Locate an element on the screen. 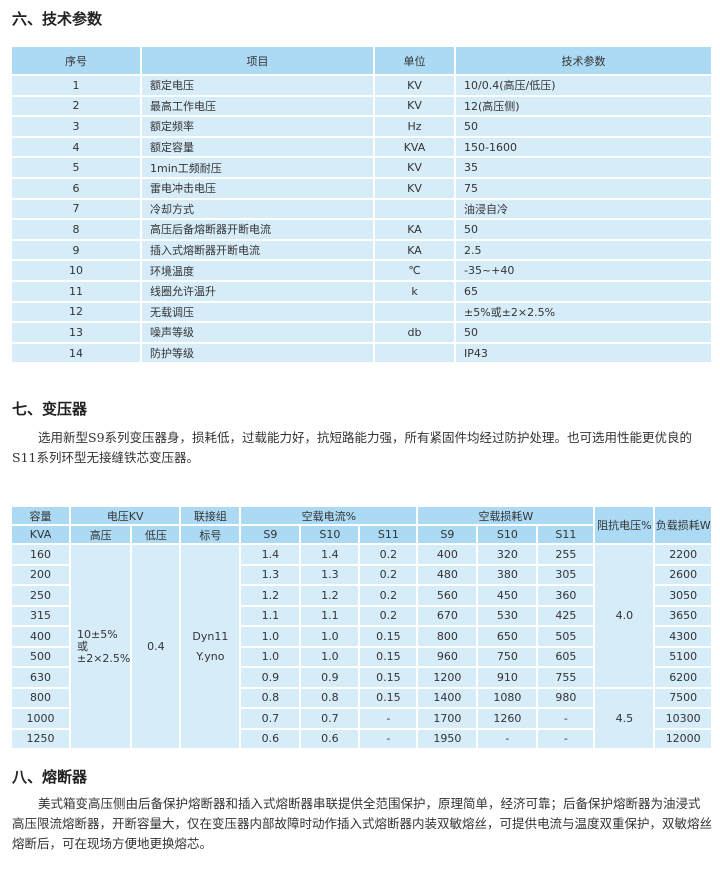 The image size is (720, 871). table-cell: 12(高压侧) is located at coordinates (583, 106).